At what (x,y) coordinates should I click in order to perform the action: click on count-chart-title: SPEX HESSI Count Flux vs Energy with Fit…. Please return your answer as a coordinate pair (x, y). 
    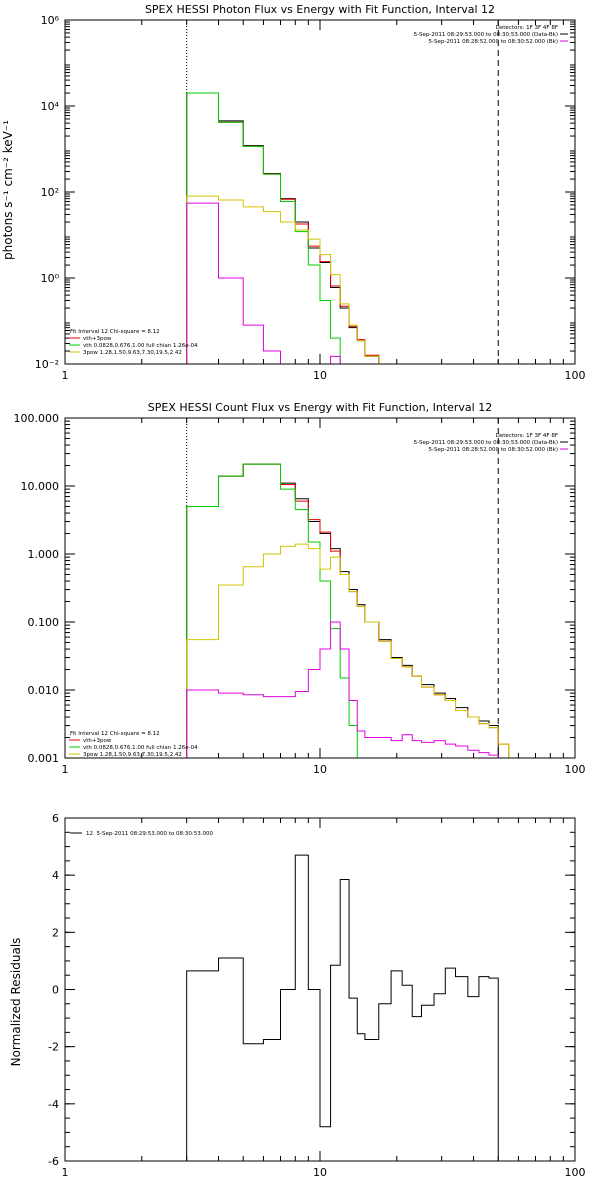
    Looking at the image, I should click on (320, 407).